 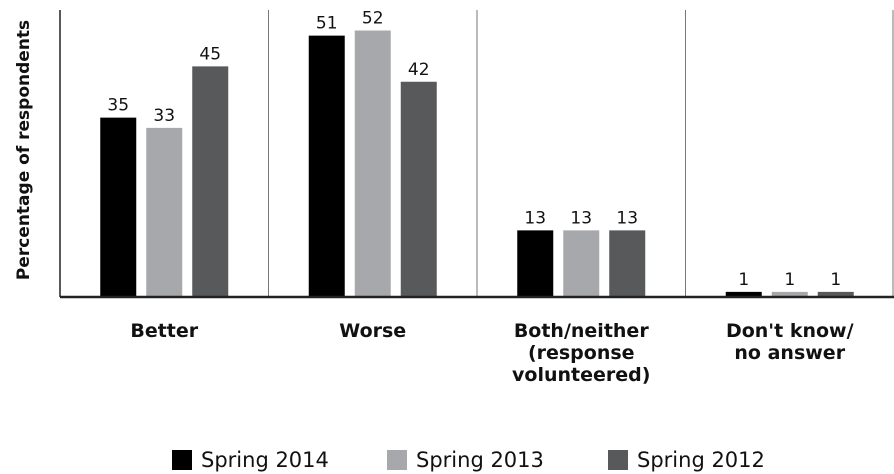 I want to click on data-label: 42, so click(x=419, y=70).